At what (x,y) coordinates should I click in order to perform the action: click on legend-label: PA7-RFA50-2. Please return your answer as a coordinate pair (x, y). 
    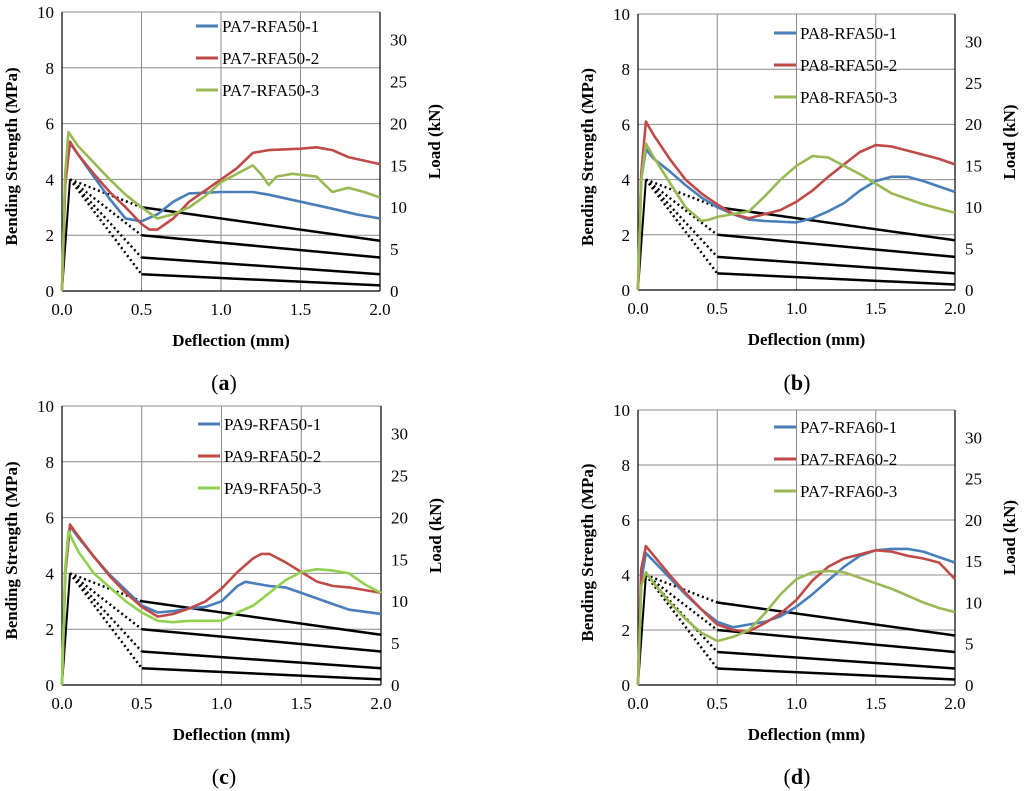
    Looking at the image, I should click on (270, 58).